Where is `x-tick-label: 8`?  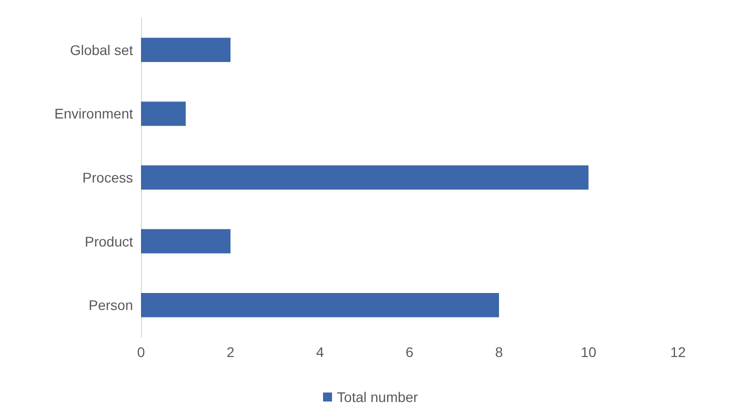 x-tick-label: 8 is located at coordinates (499, 352).